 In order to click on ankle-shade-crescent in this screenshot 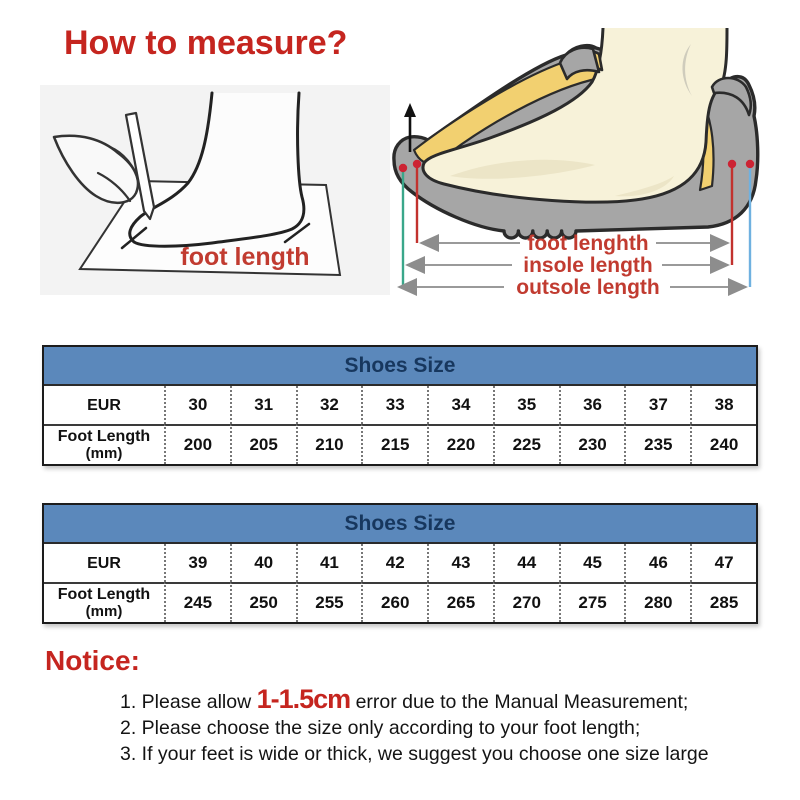, I will do `click(687, 70)`.